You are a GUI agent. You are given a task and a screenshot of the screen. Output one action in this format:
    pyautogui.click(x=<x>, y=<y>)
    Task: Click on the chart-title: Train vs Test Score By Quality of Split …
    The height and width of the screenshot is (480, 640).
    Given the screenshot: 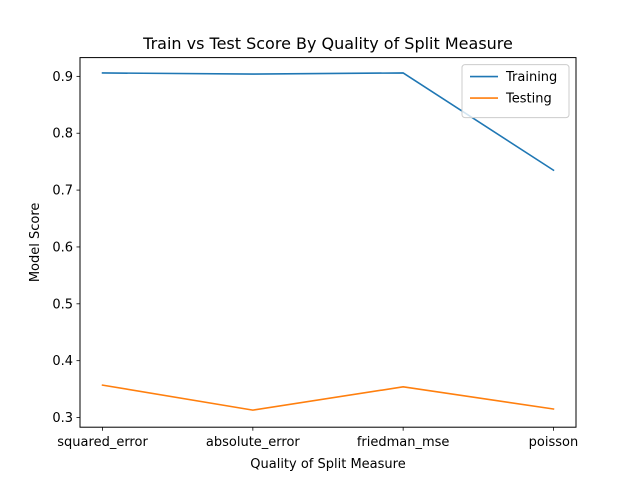 What is the action you would take?
    pyautogui.click(x=327, y=43)
    